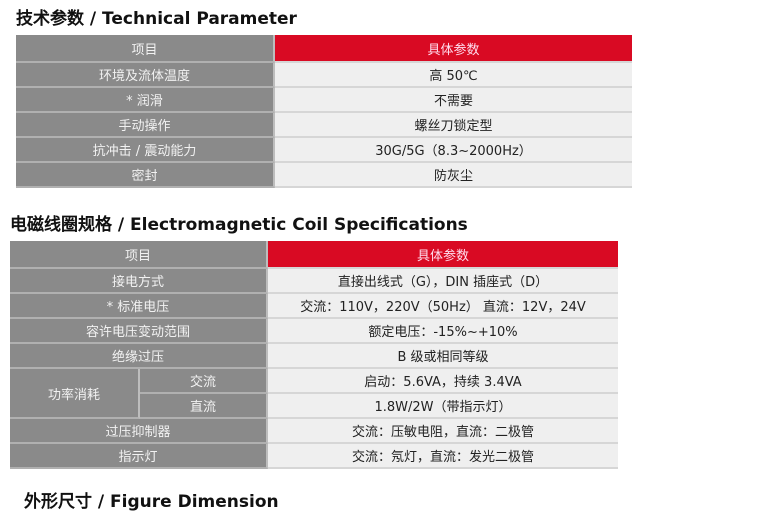 The image size is (760, 512). What do you see at coordinates (443, 281) in the screenshot?
I see `row-value: 直接出线式（G），DIN 插座式（D）` at bounding box center [443, 281].